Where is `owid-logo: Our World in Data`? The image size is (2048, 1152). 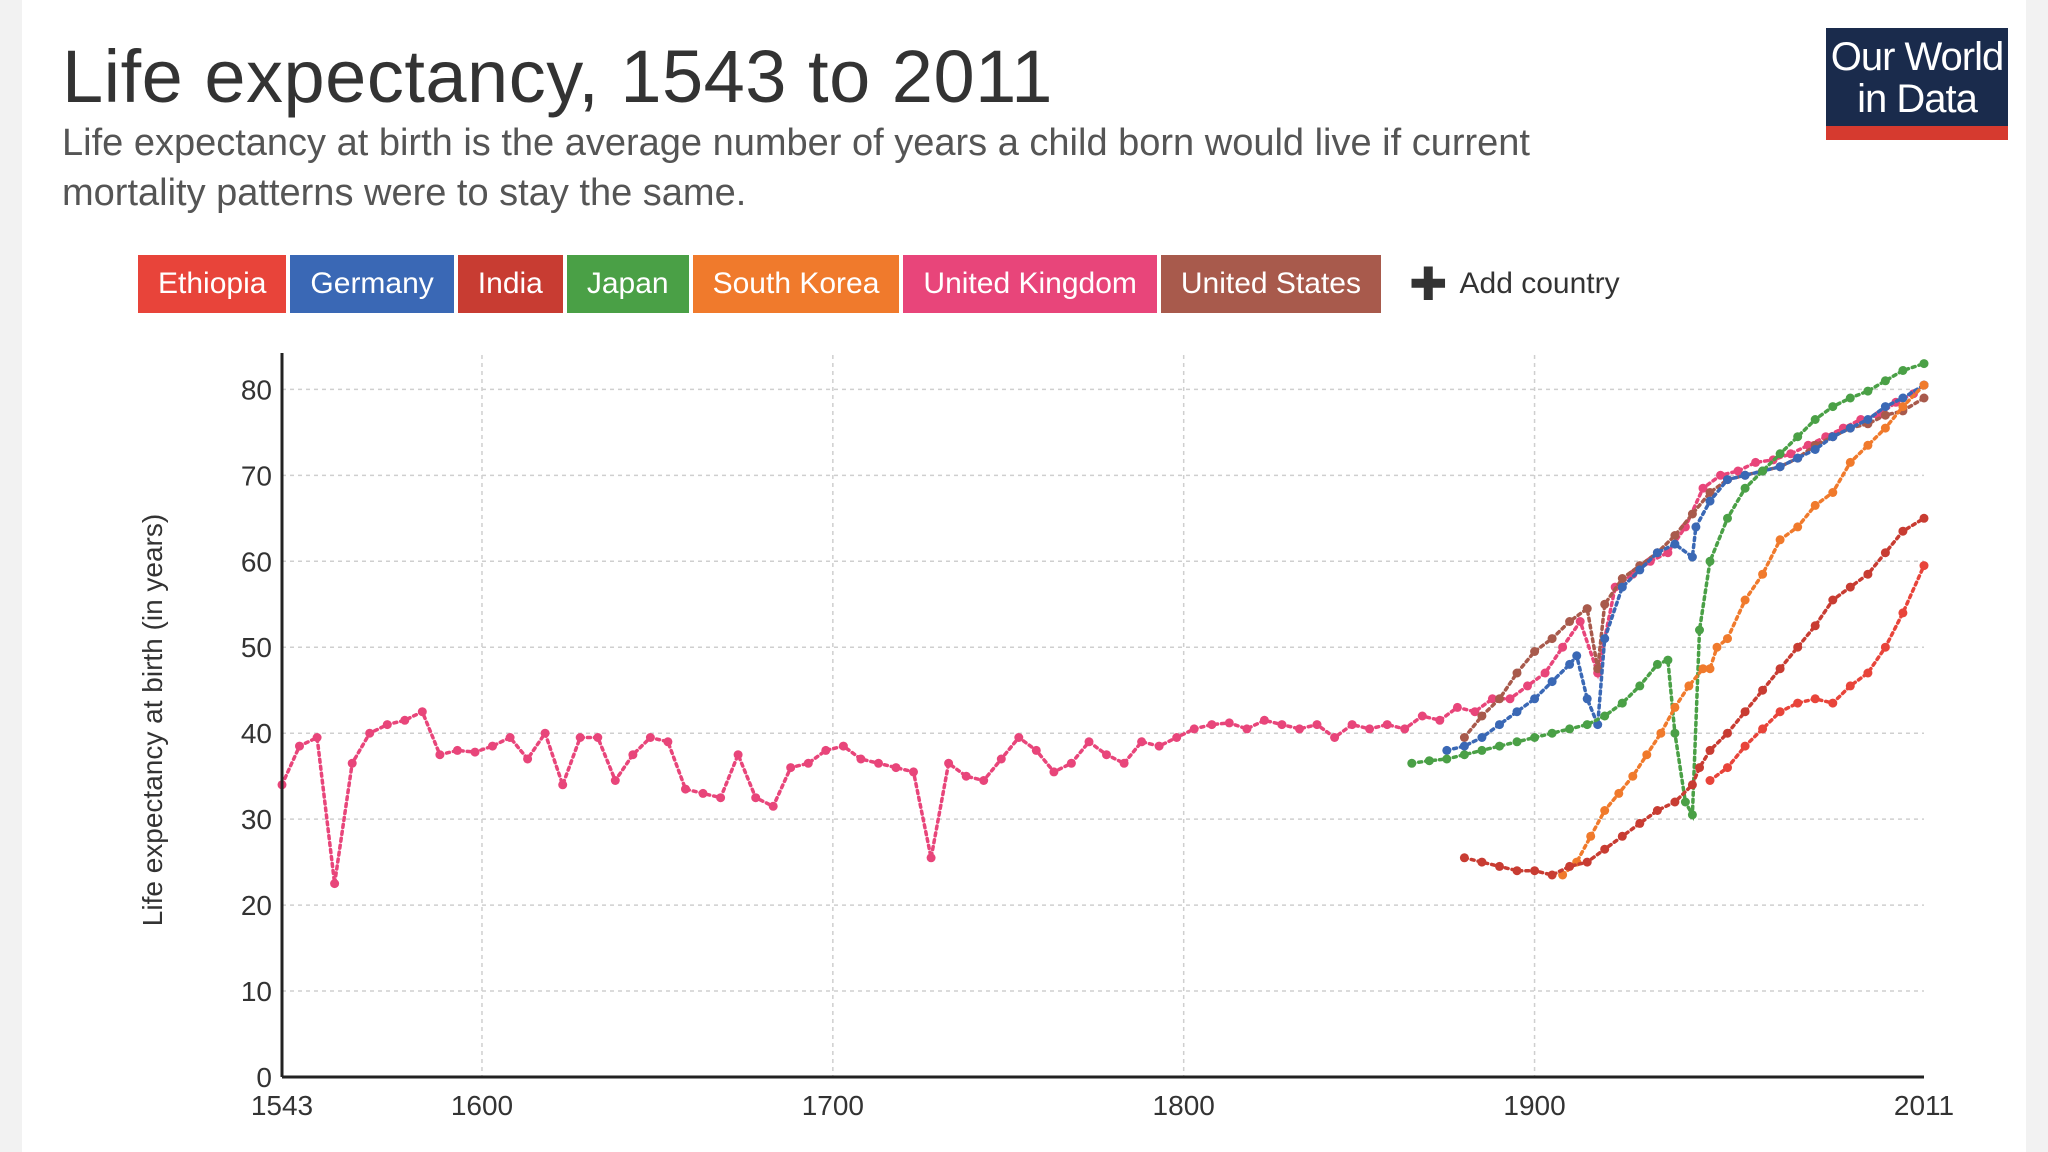 owid-logo: Our World in Data is located at coordinates (1917, 84).